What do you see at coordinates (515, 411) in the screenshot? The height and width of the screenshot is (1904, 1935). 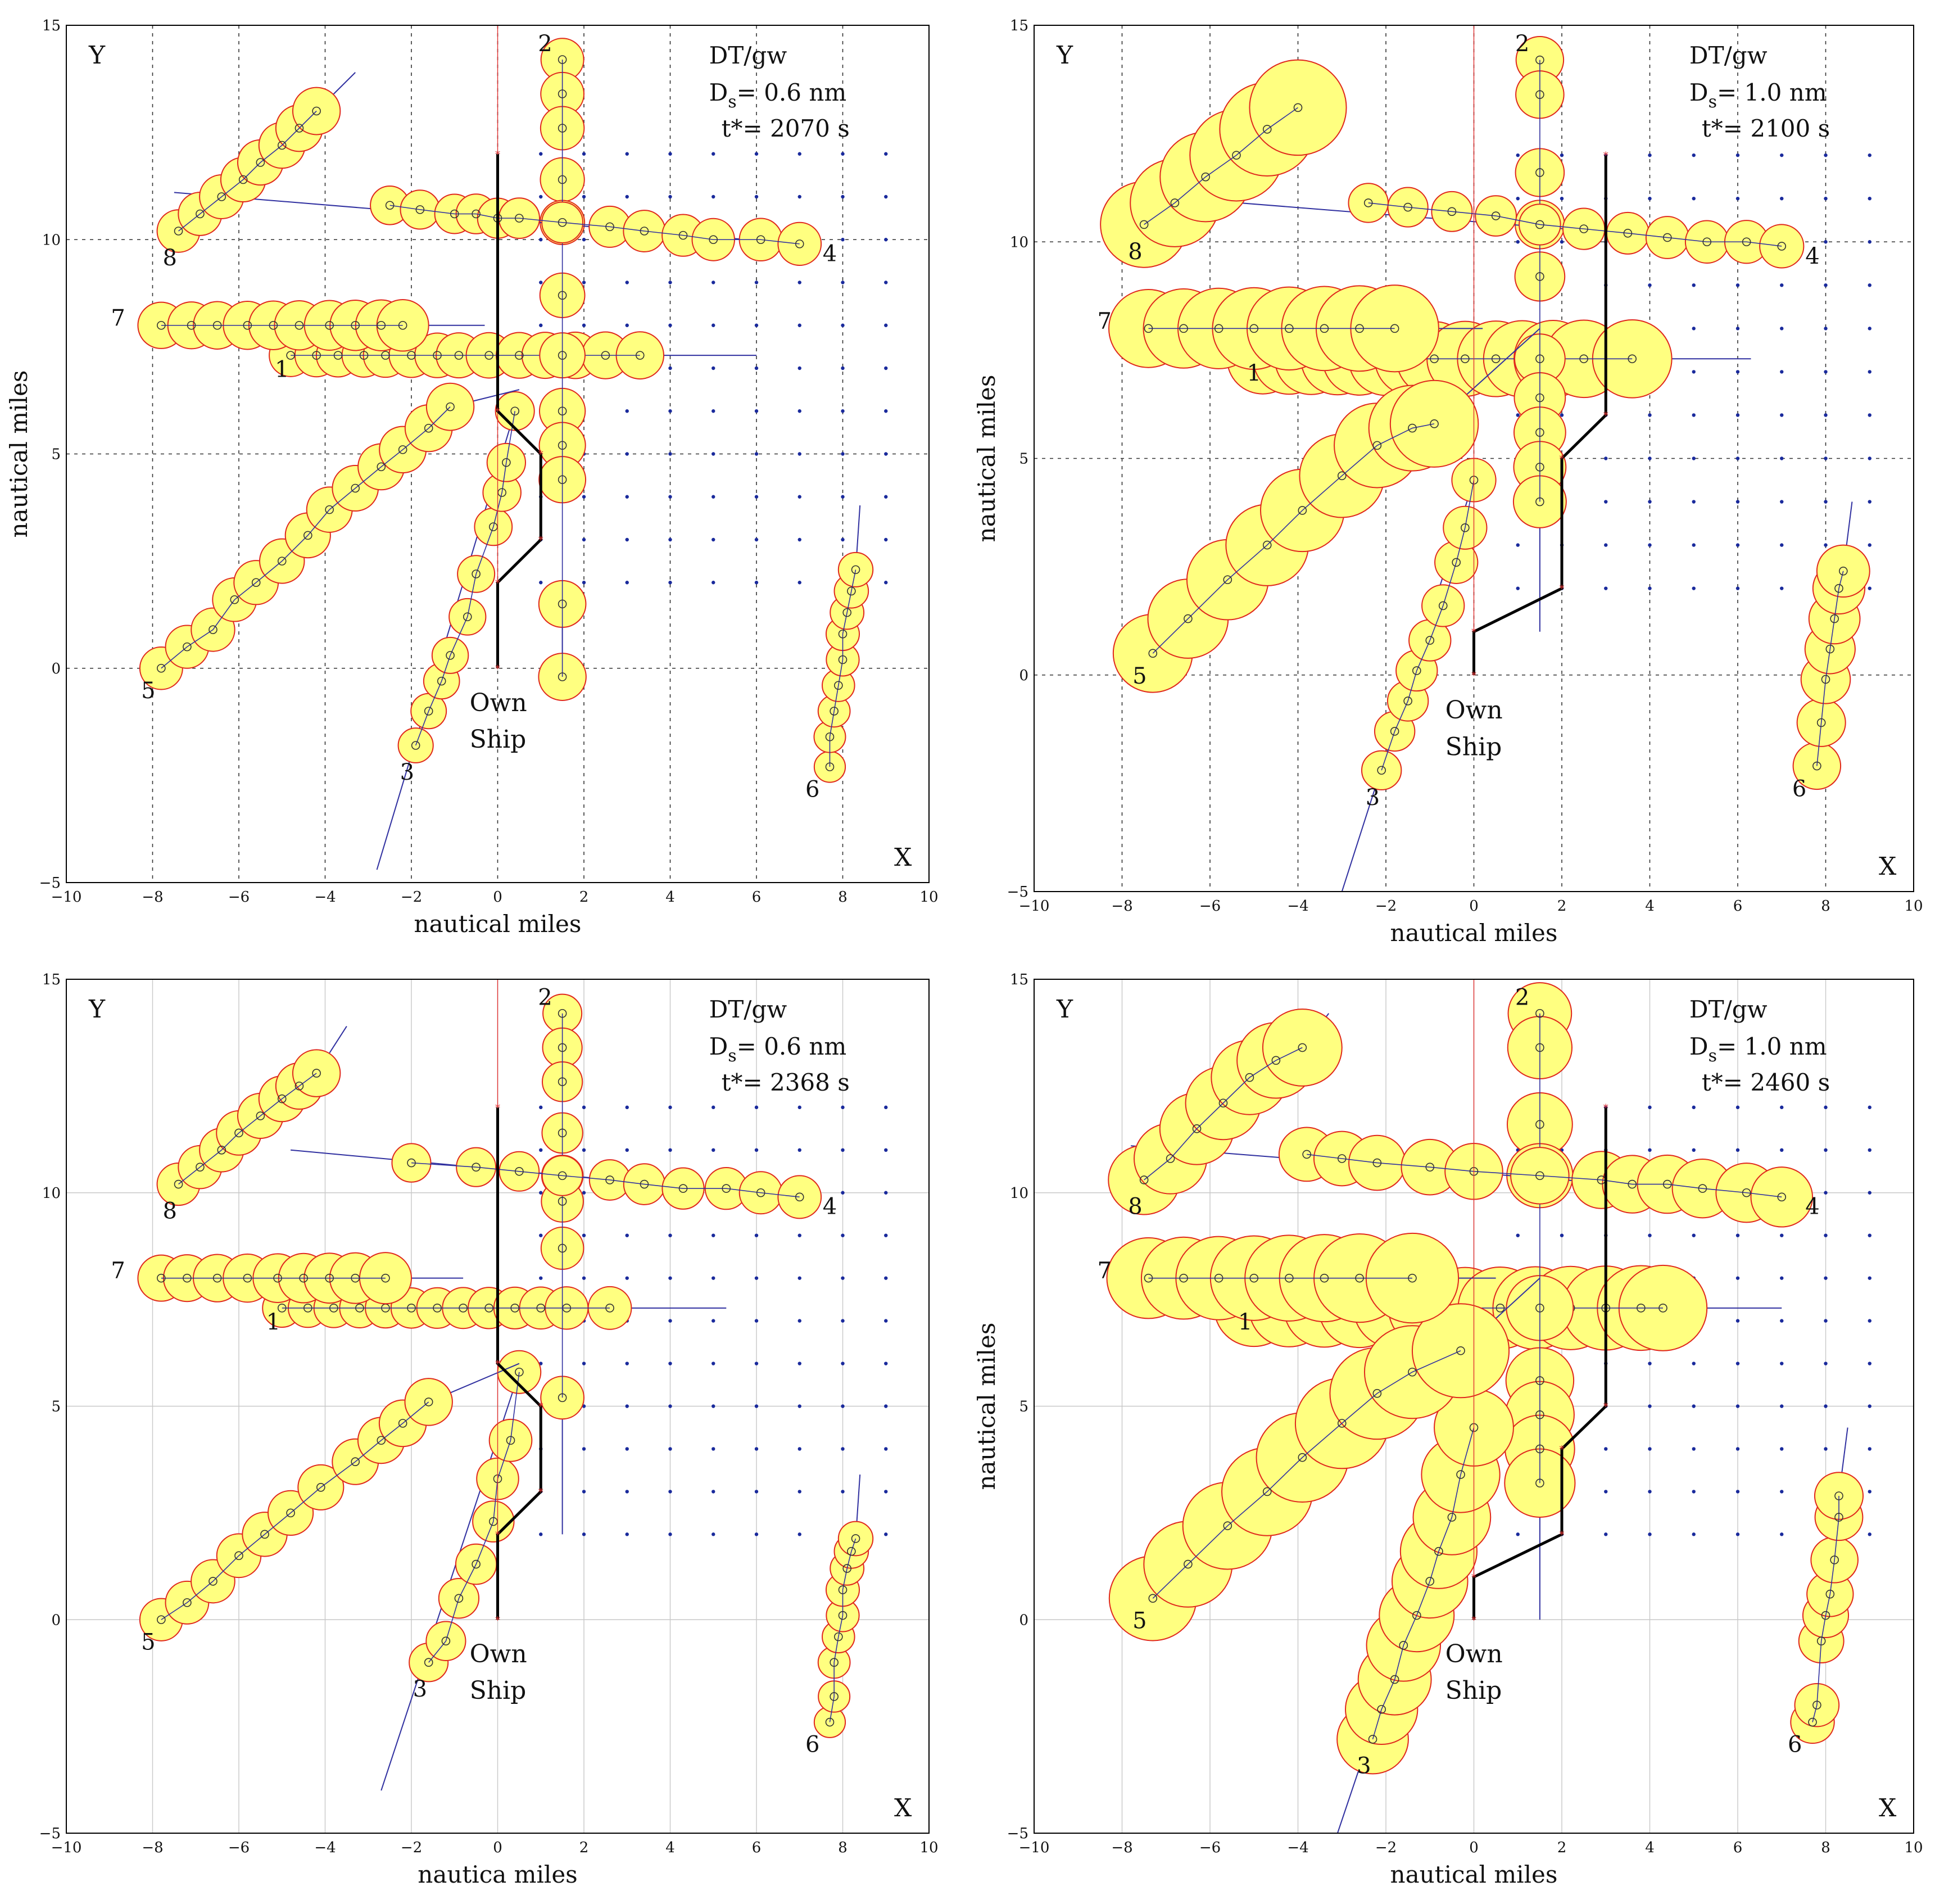 I see `ship-domain` at bounding box center [515, 411].